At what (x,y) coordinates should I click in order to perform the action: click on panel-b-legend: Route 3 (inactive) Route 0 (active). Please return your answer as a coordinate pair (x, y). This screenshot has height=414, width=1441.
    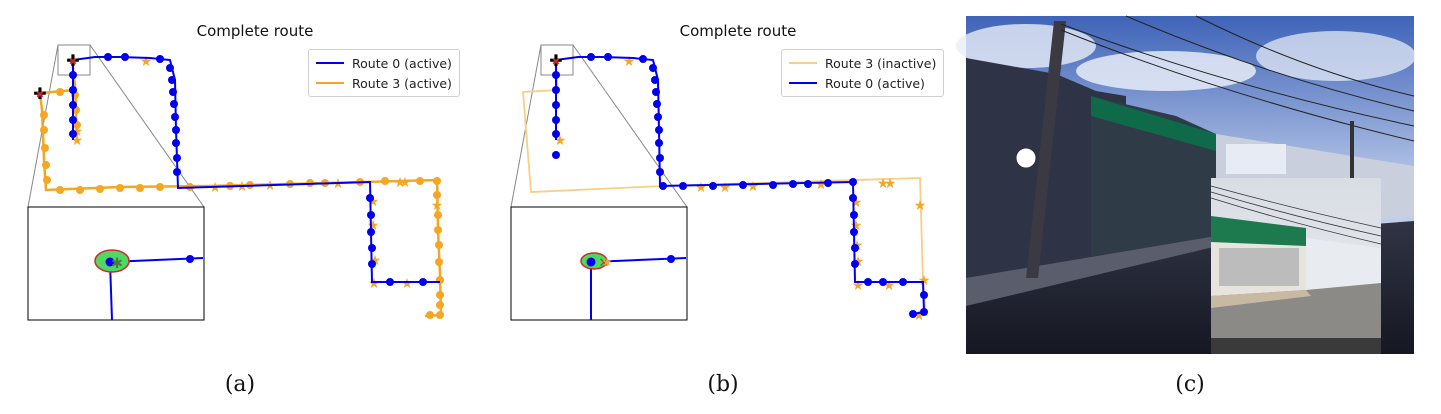
    Looking at the image, I should click on (863, 73).